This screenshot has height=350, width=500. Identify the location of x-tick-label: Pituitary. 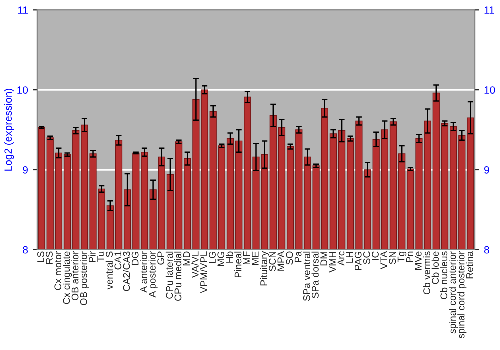
(265, 268).